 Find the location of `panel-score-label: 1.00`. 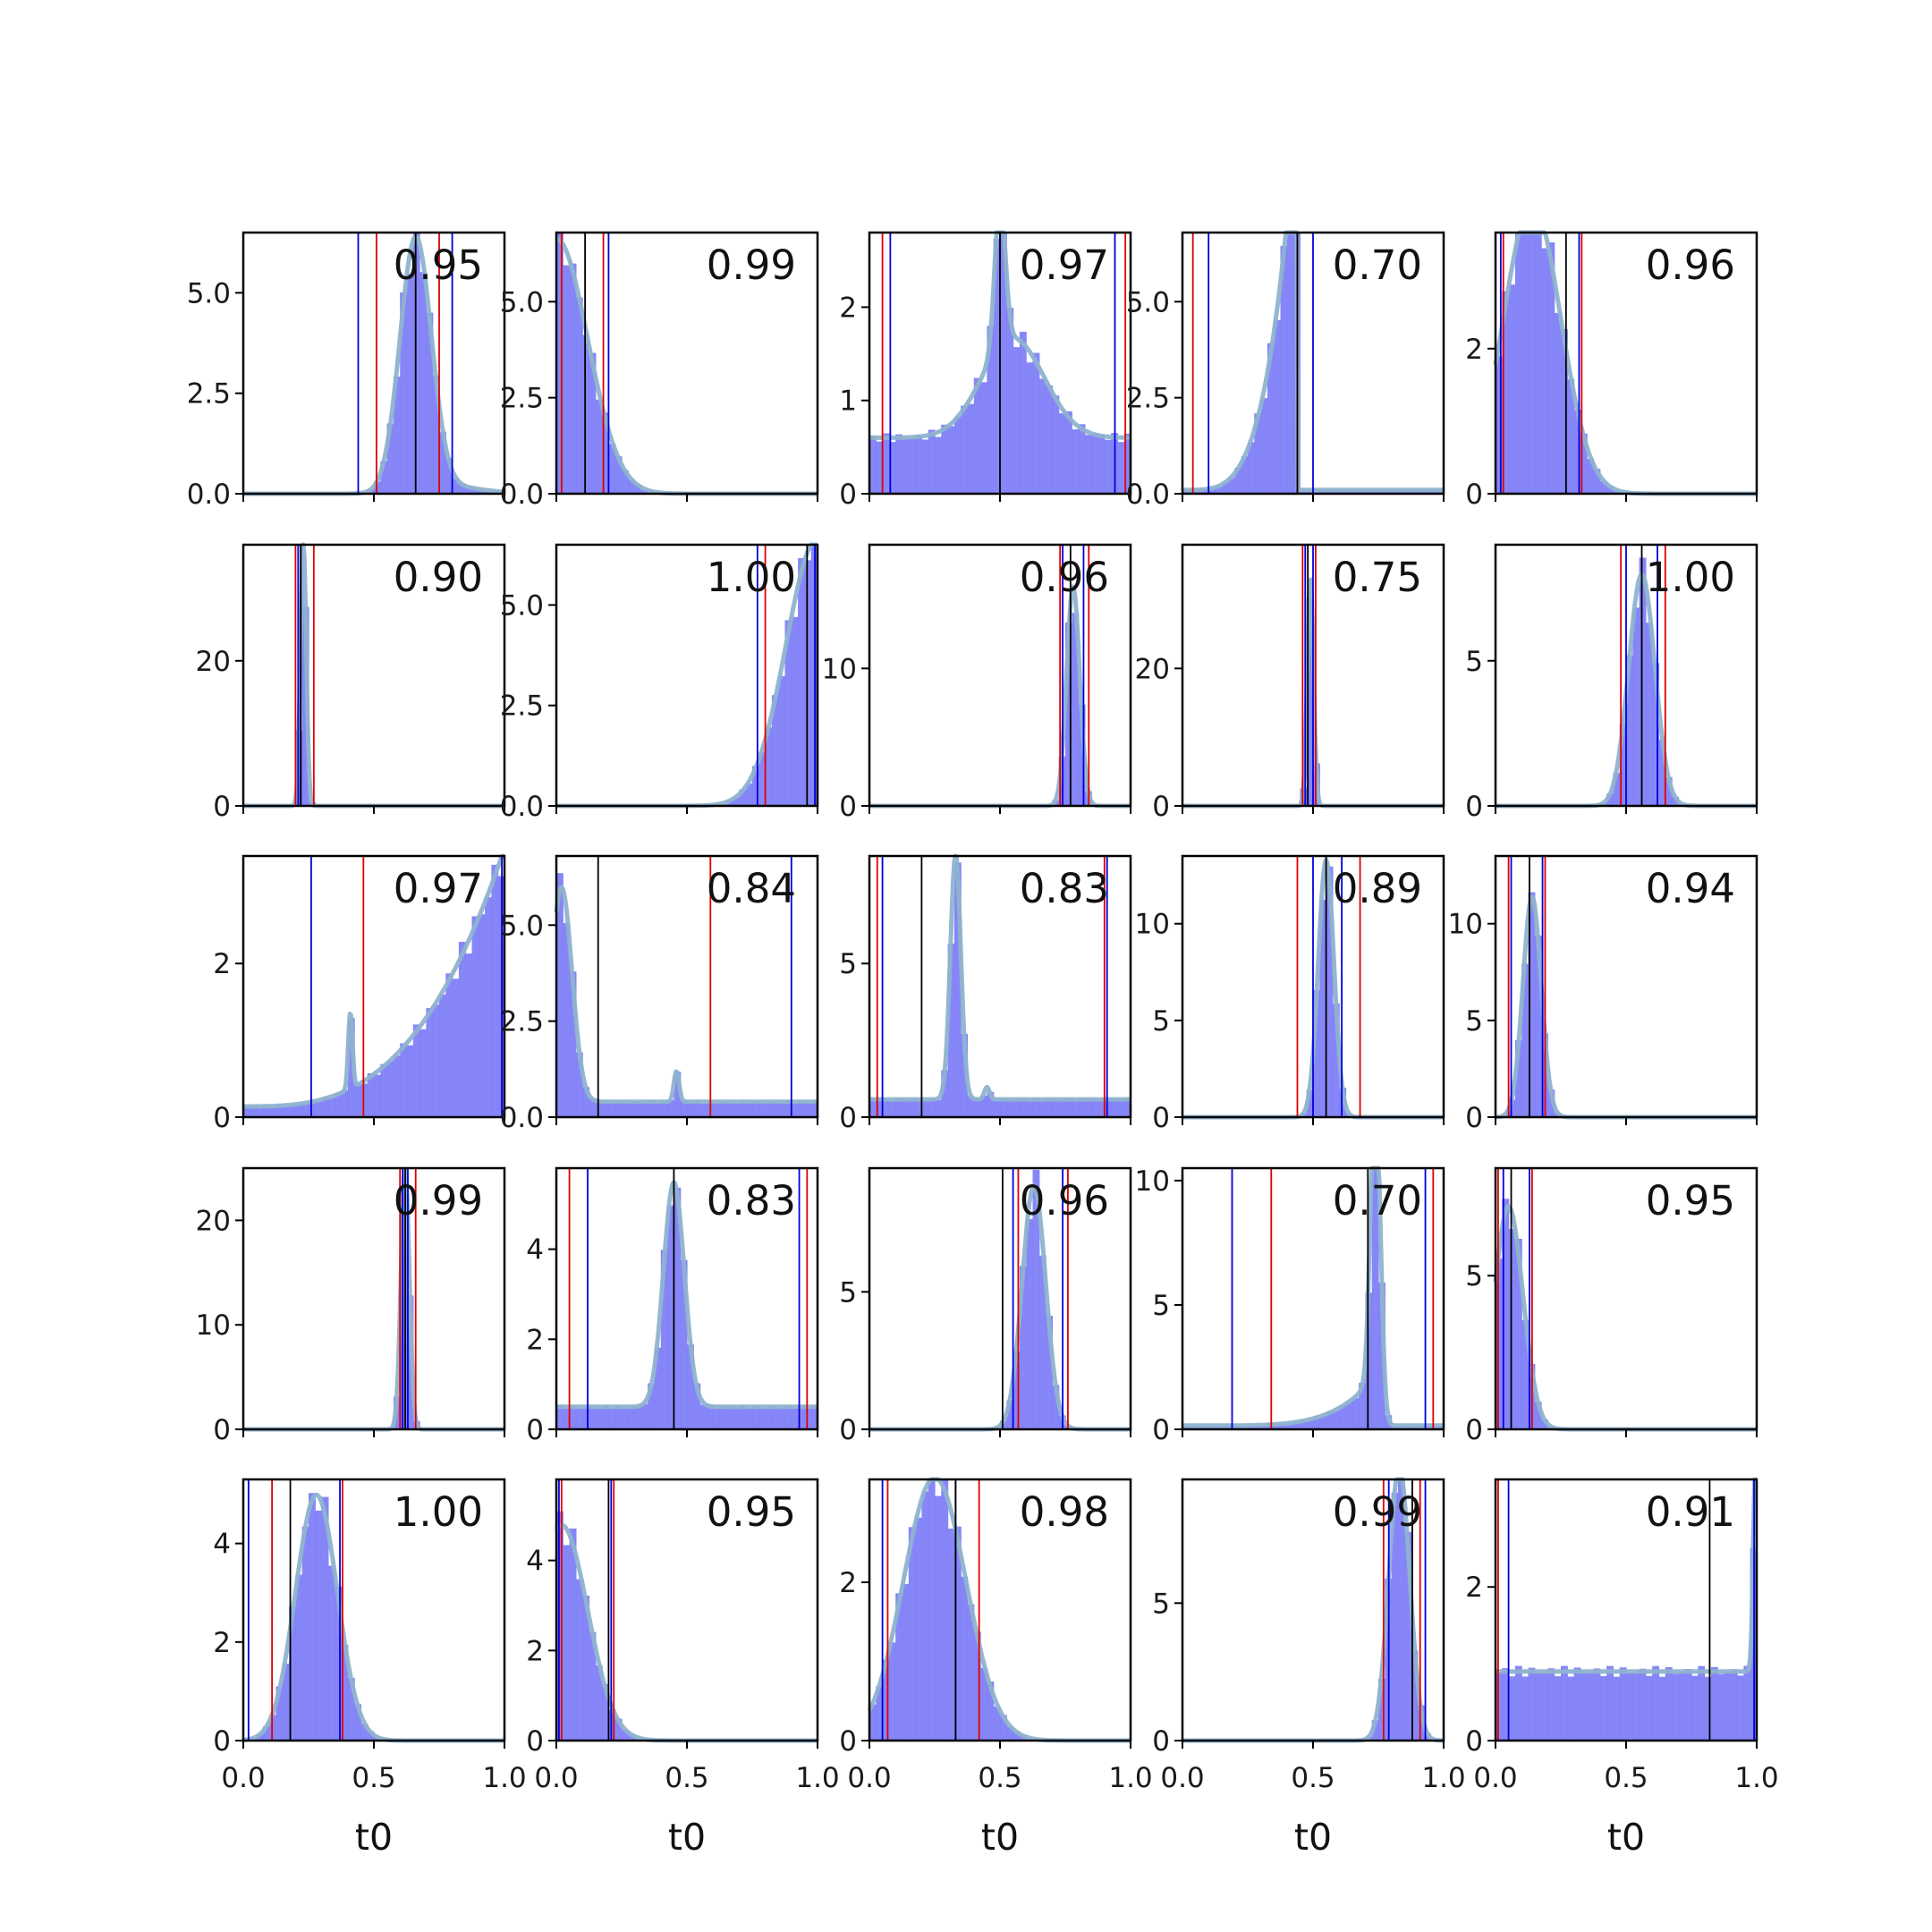

panel-score-label: 1.00 is located at coordinates (1690, 577).